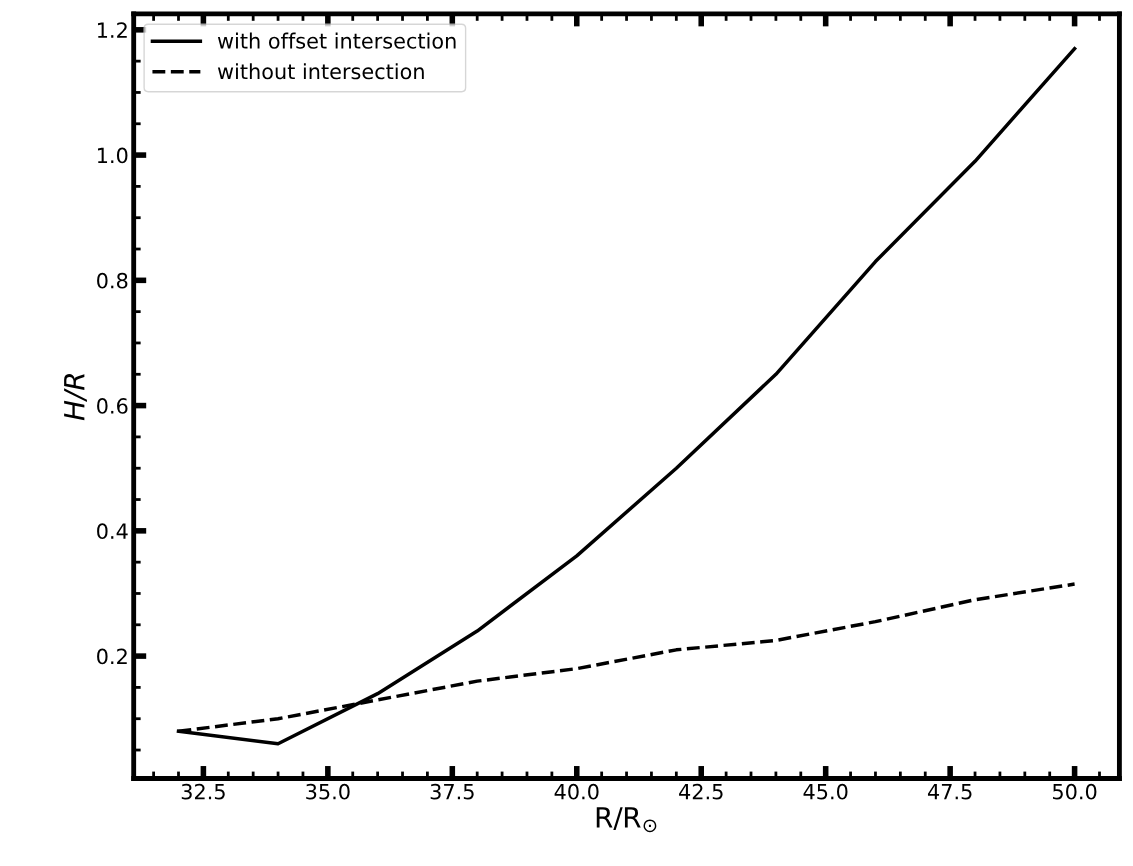  I want to click on x-tick-label: 35.0, so click(328, 791).